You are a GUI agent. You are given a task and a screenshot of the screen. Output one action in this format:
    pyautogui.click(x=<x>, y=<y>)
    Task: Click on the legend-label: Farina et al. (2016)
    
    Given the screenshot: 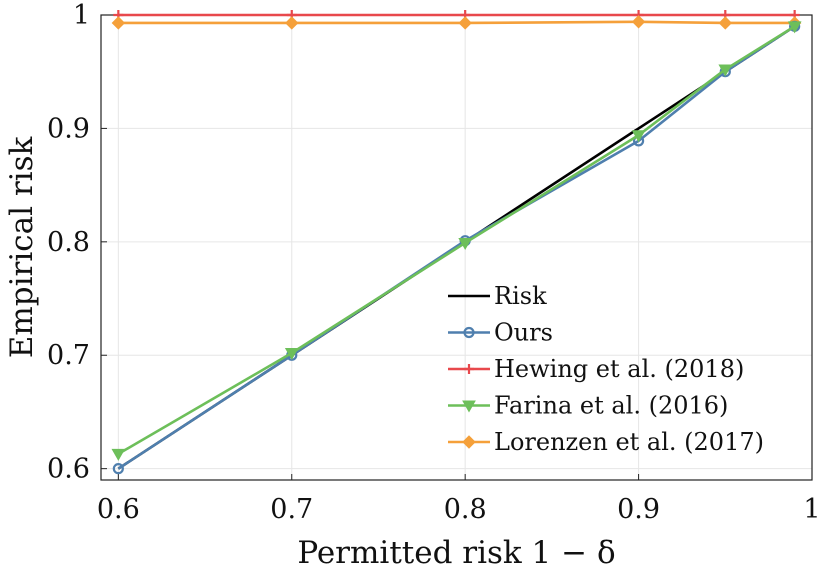 What is the action you would take?
    pyautogui.click(x=611, y=406)
    